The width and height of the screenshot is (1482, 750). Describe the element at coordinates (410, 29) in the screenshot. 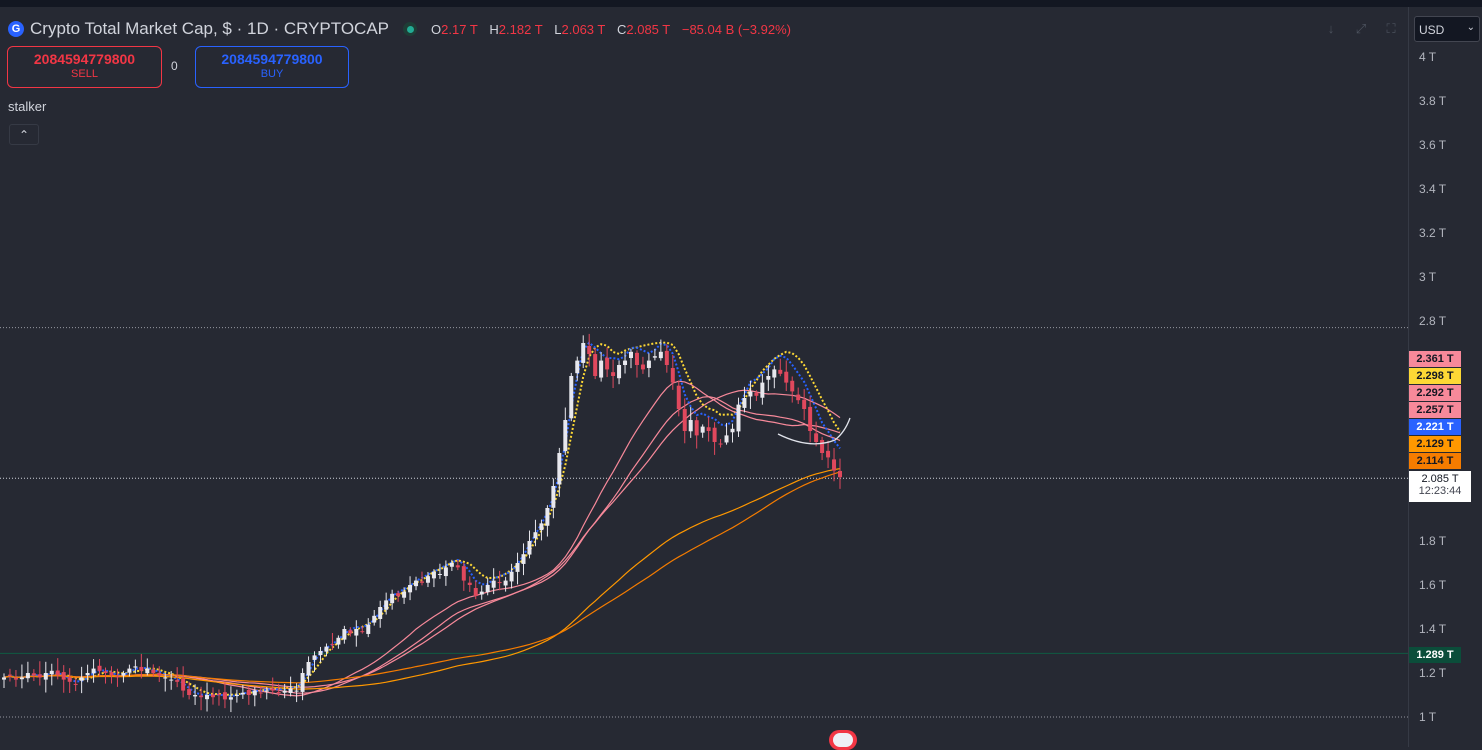

I see `market-status-icon` at that location.